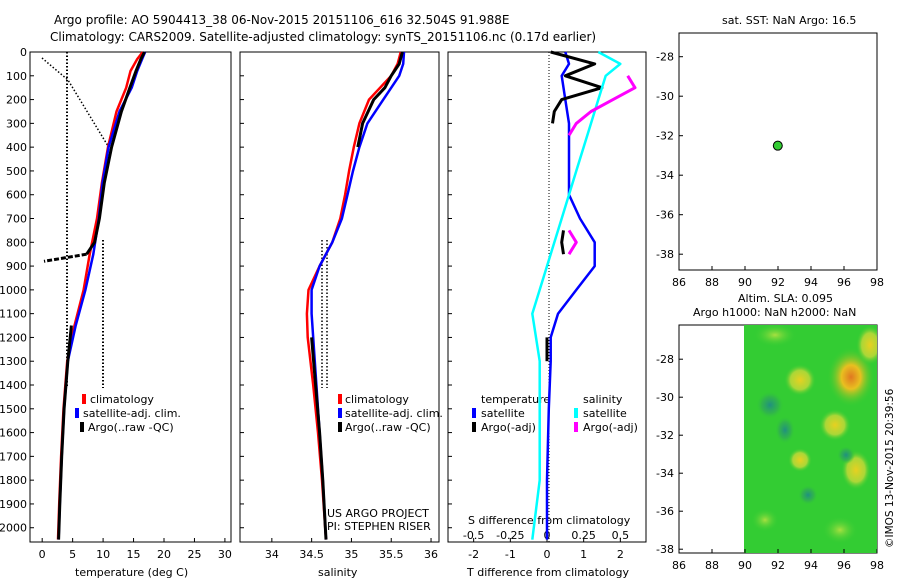 This screenshot has height=580, width=900. What do you see at coordinates (778, 565) in the screenshot?
I see `map-x-tick-label: 92` at bounding box center [778, 565].